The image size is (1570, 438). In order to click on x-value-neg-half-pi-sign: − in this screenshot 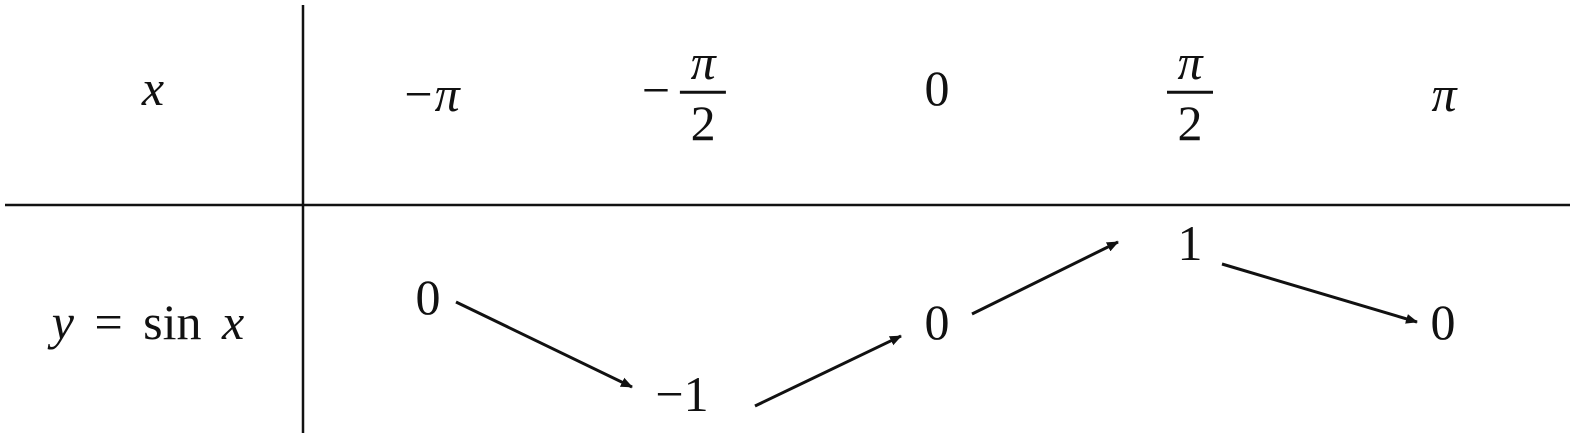, I will do `click(656, 90)`.